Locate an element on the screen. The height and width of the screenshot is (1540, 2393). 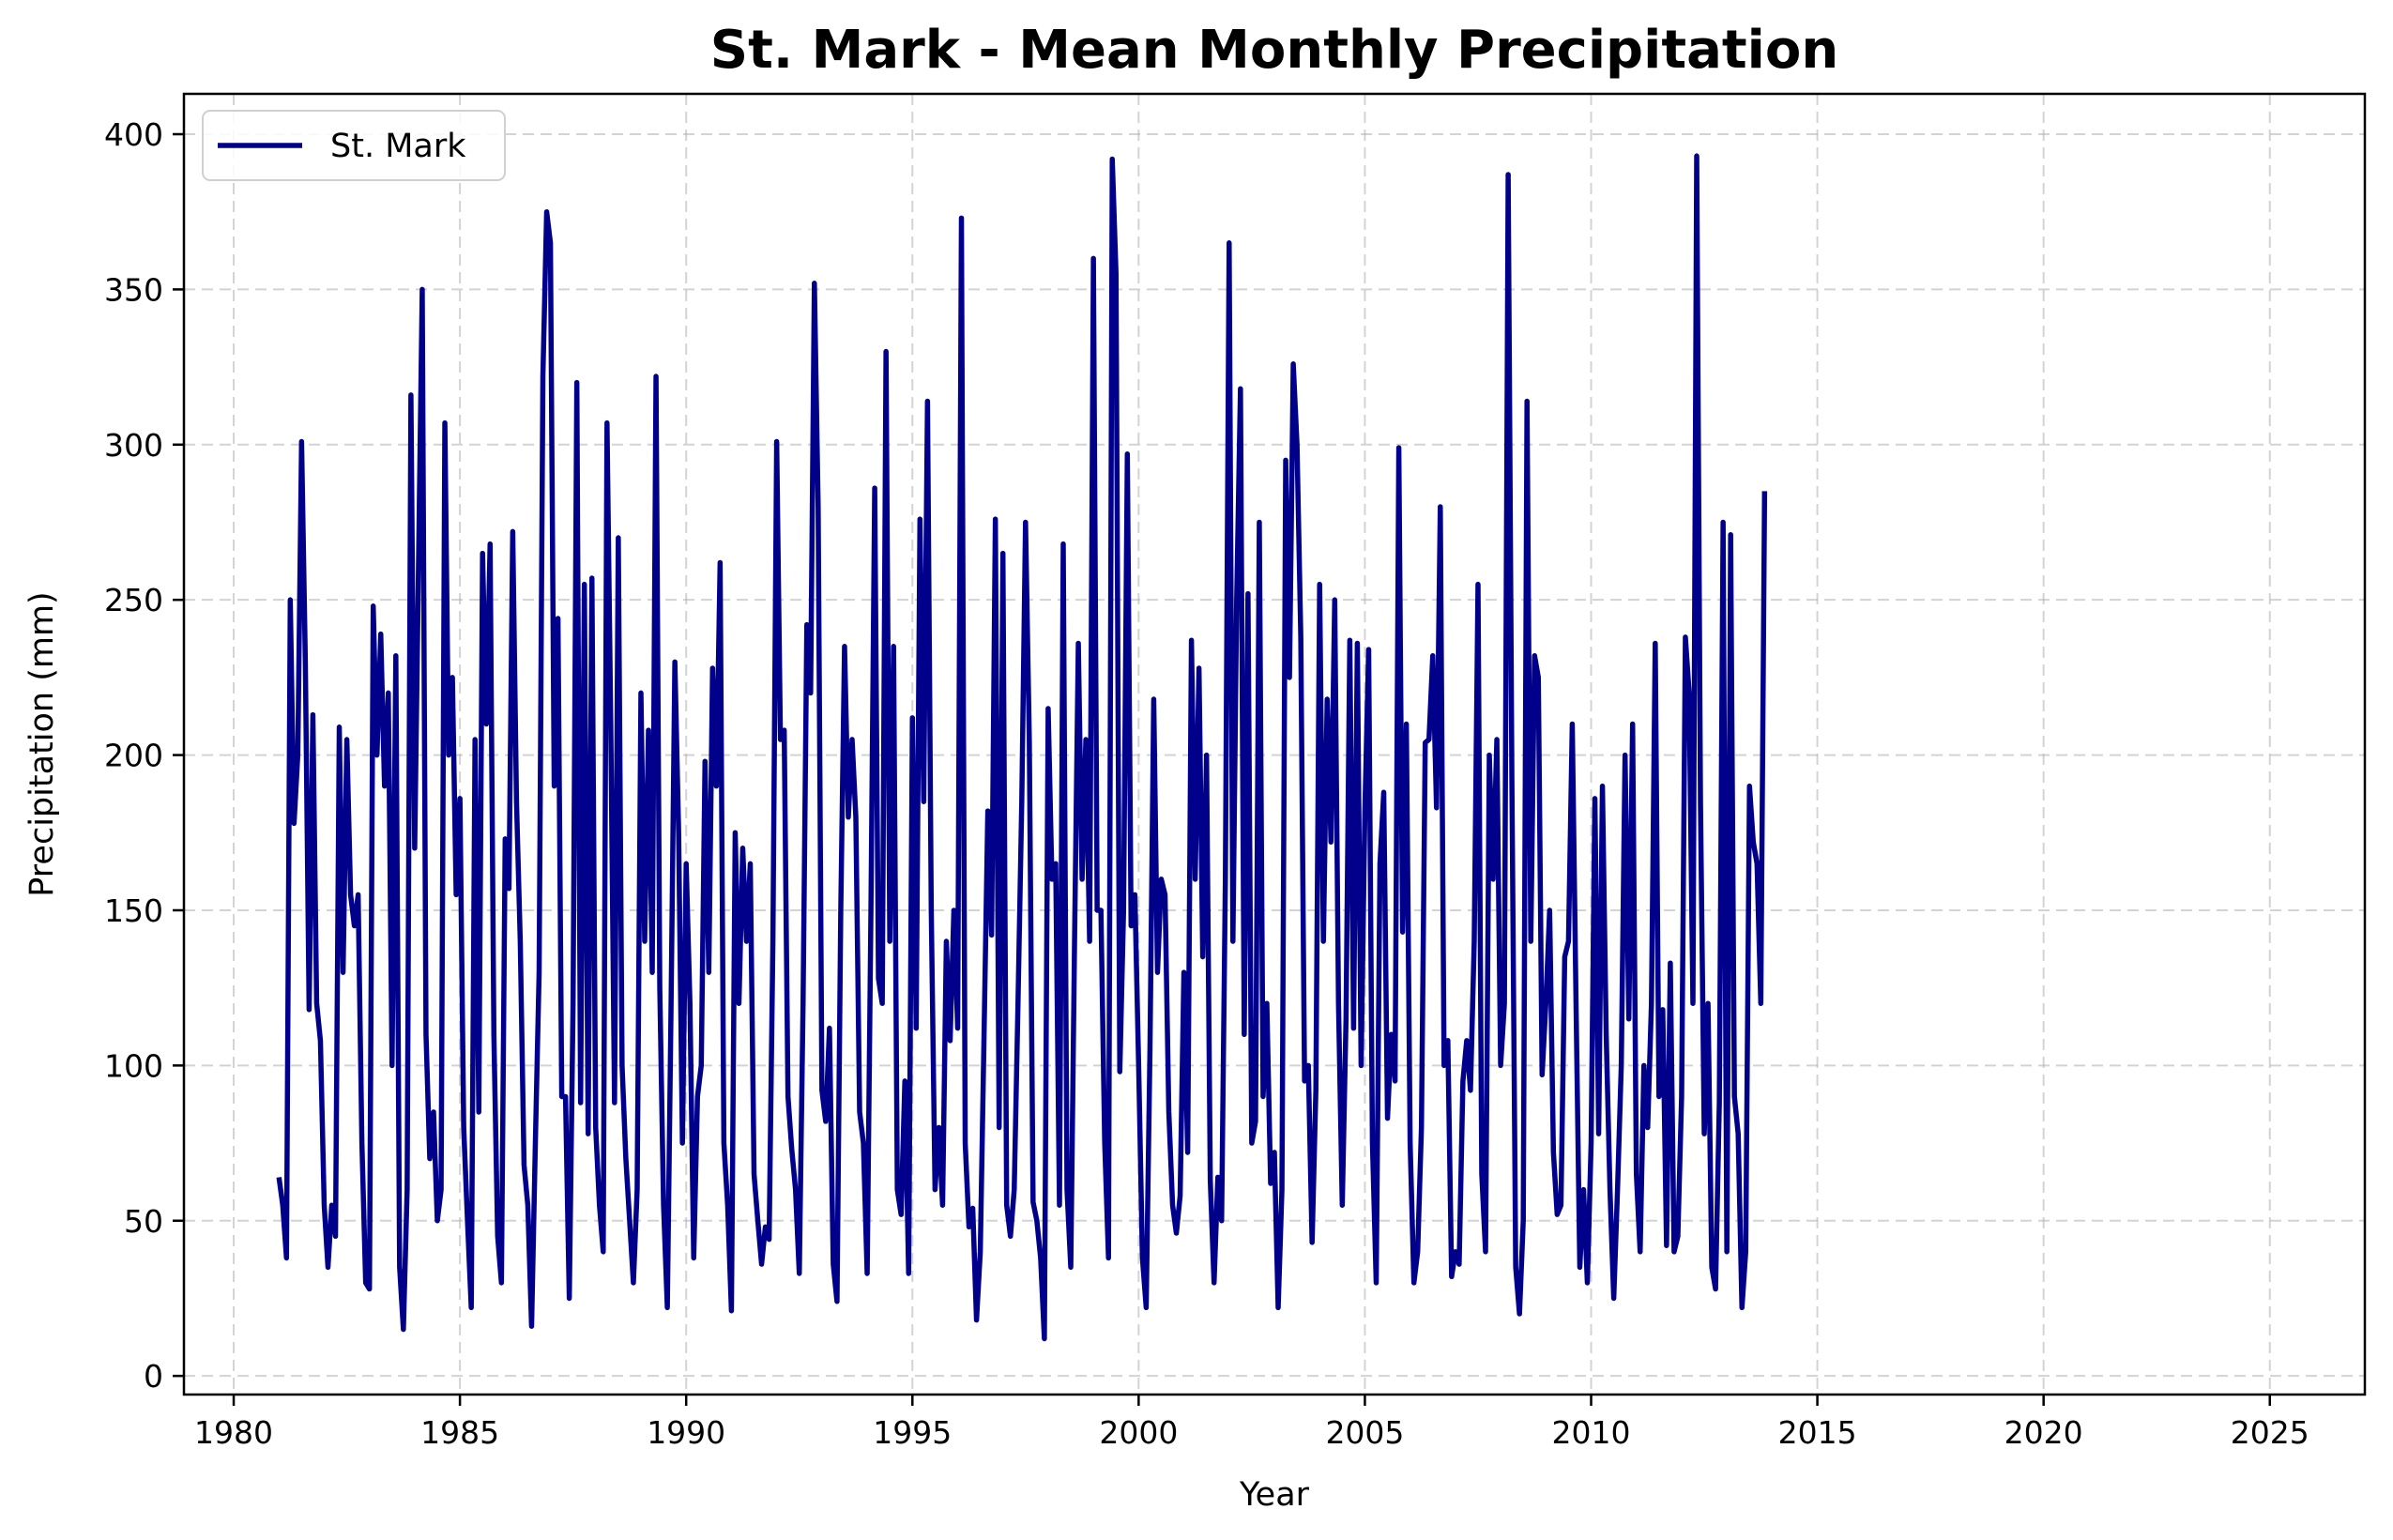
y-tick-label: 0 is located at coordinates (153, 1376).